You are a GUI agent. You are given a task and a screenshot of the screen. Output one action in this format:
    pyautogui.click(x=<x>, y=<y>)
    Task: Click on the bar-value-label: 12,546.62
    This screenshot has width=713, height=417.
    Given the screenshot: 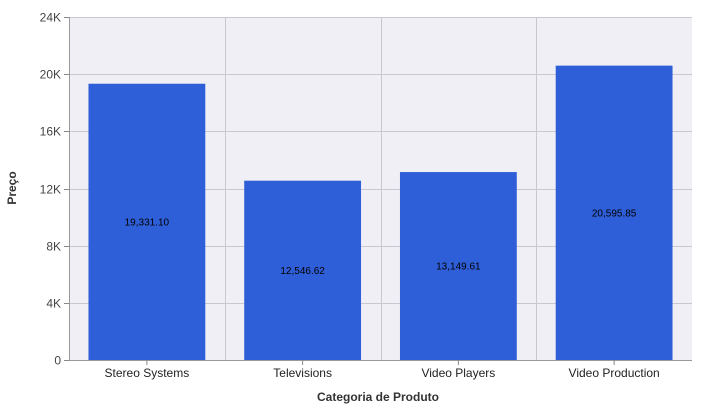 What is the action you would take?
    pyautogui.click(x=302, y=271)
    